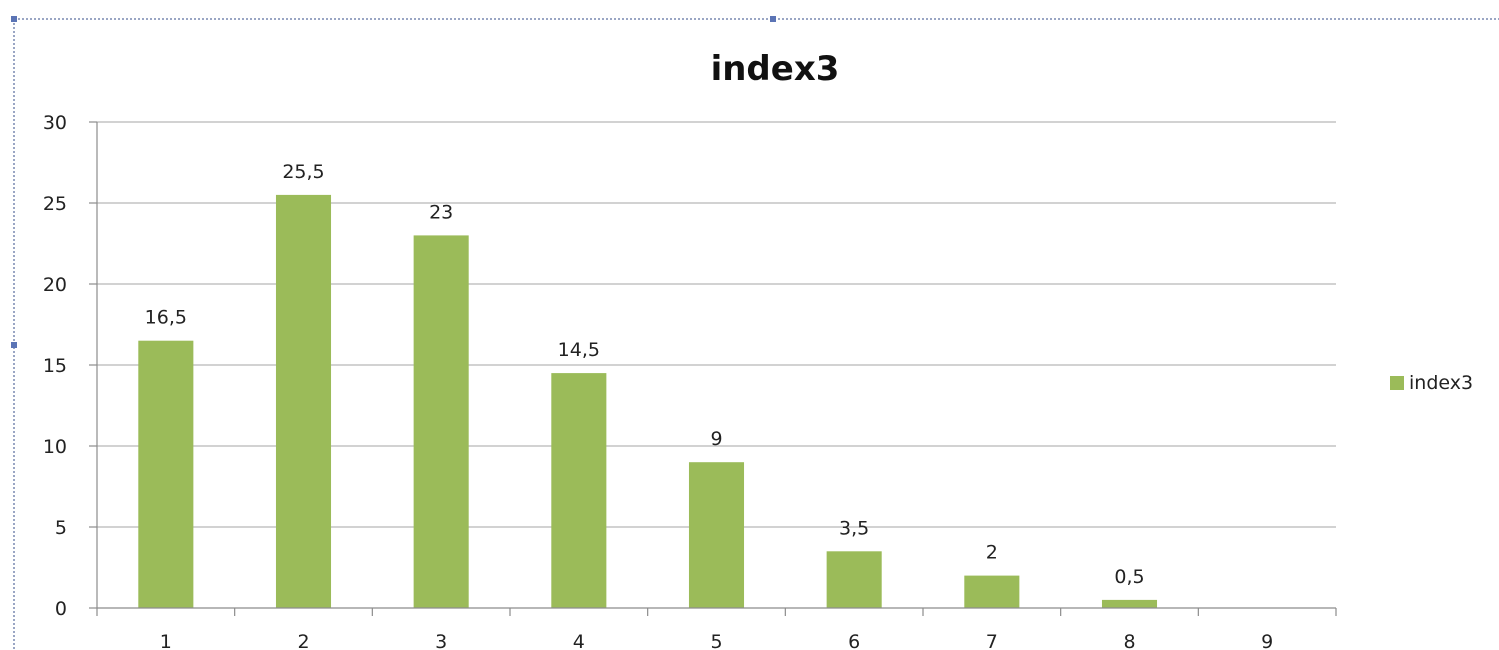 The width and height of the screenshot is (1499, 650). What do you see at coordinates (775, 69) in the screenshot?
I see `chart-title: index3` at bounding box center [775, 69].